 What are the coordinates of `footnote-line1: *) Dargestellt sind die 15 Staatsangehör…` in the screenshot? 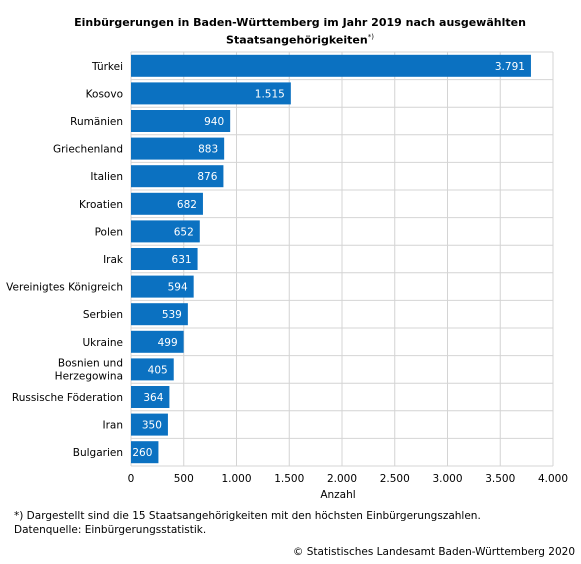 It's located at (247, 516).